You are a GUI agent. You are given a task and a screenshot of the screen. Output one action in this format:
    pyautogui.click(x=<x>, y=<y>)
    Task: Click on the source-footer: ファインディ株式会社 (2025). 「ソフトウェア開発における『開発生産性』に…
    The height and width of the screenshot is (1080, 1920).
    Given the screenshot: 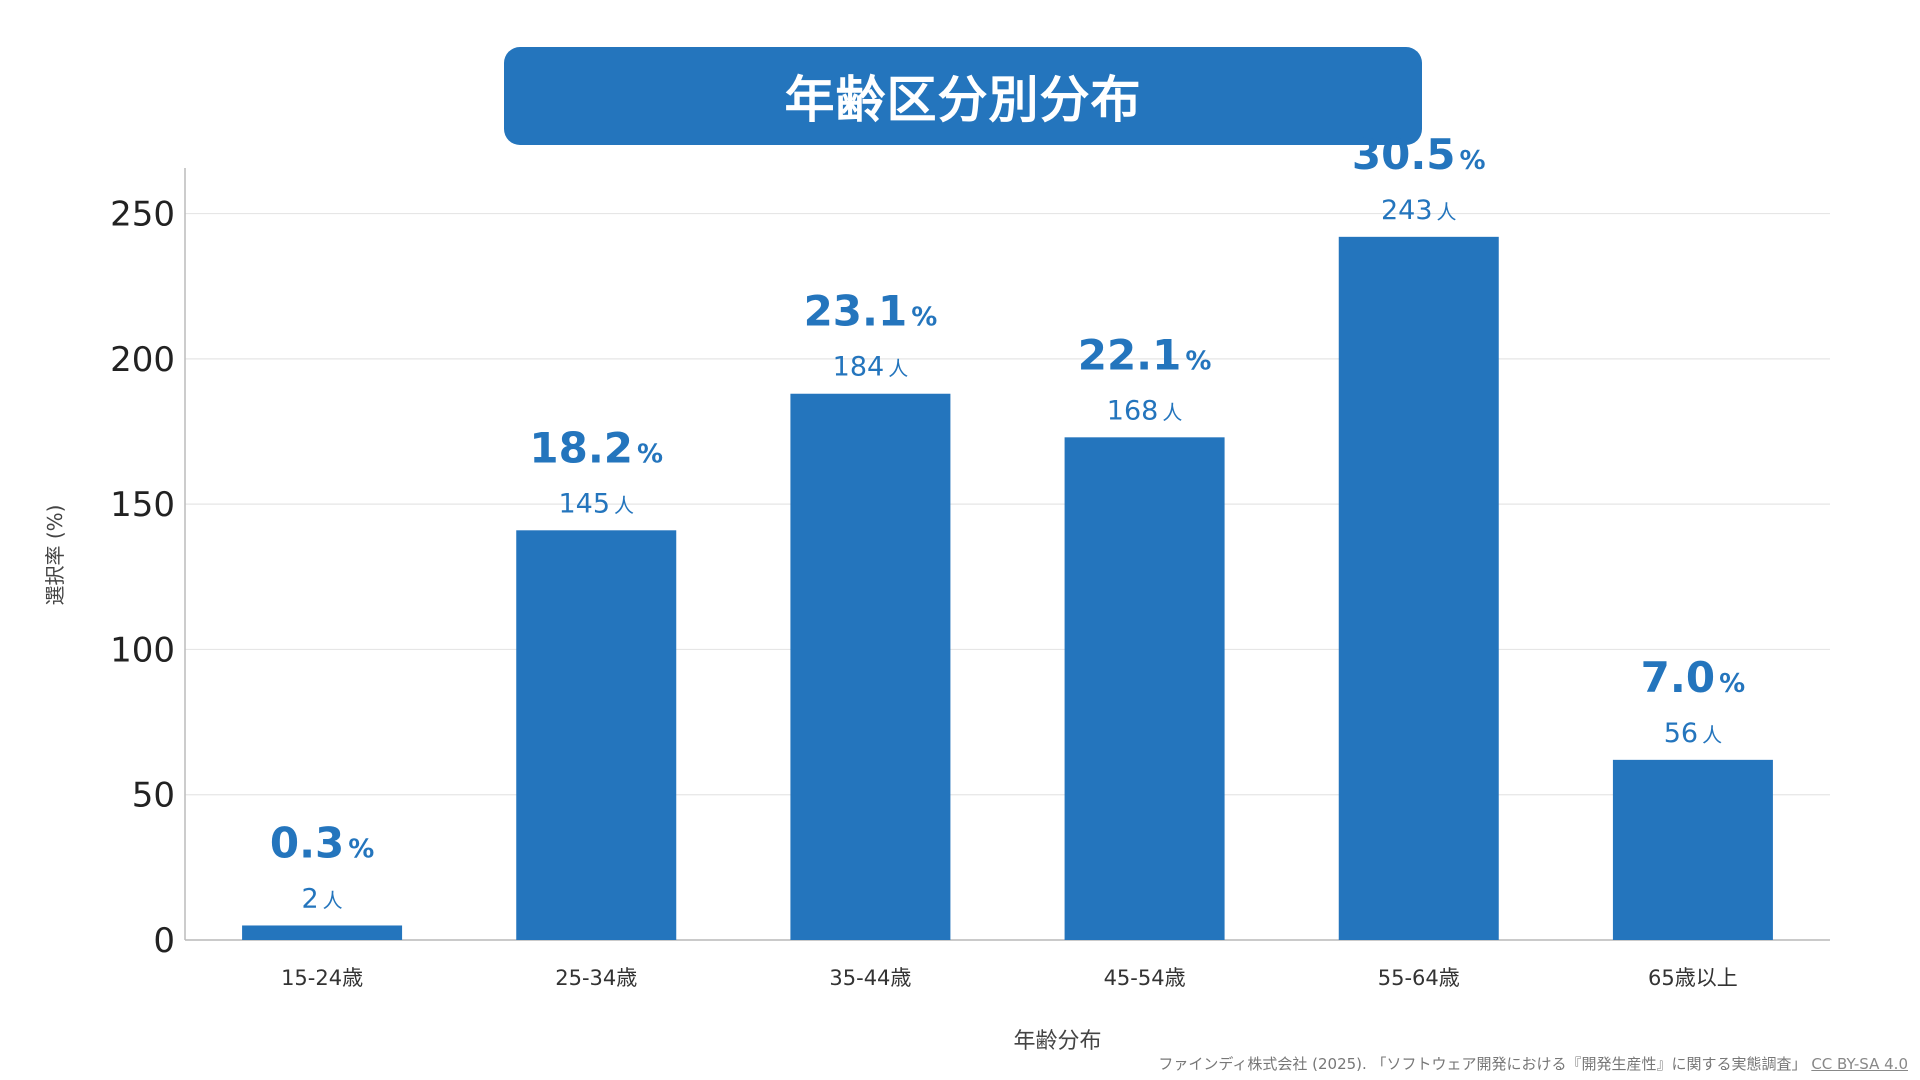 What is the action you would take?
    pyautogui.click(x=1533, y=1063)
    